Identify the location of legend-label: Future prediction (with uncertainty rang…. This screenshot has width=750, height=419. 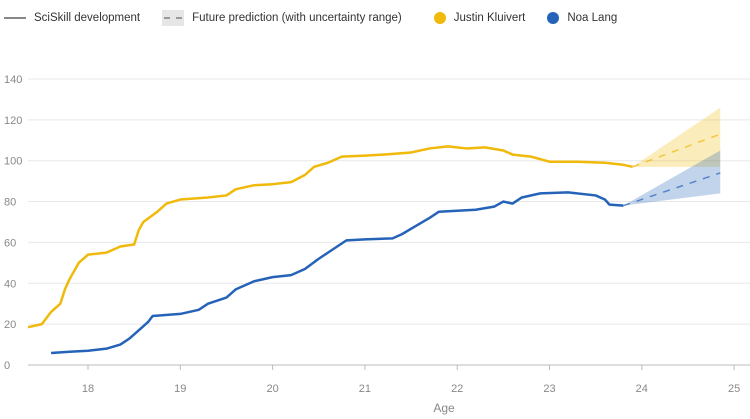
(297, 18).